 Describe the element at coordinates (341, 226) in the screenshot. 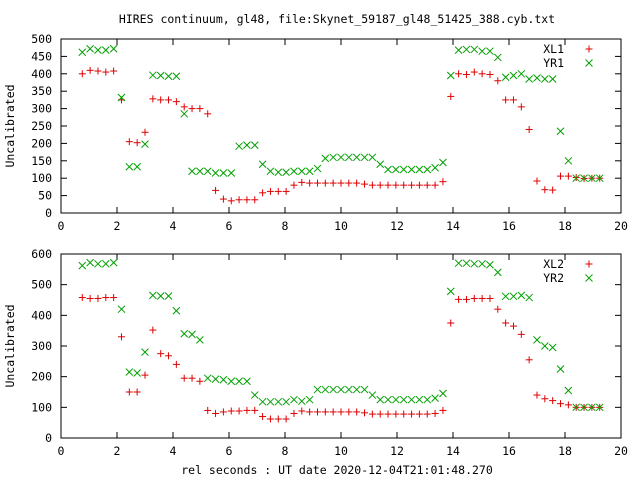

I see `x-tick-label: 10` at that location.